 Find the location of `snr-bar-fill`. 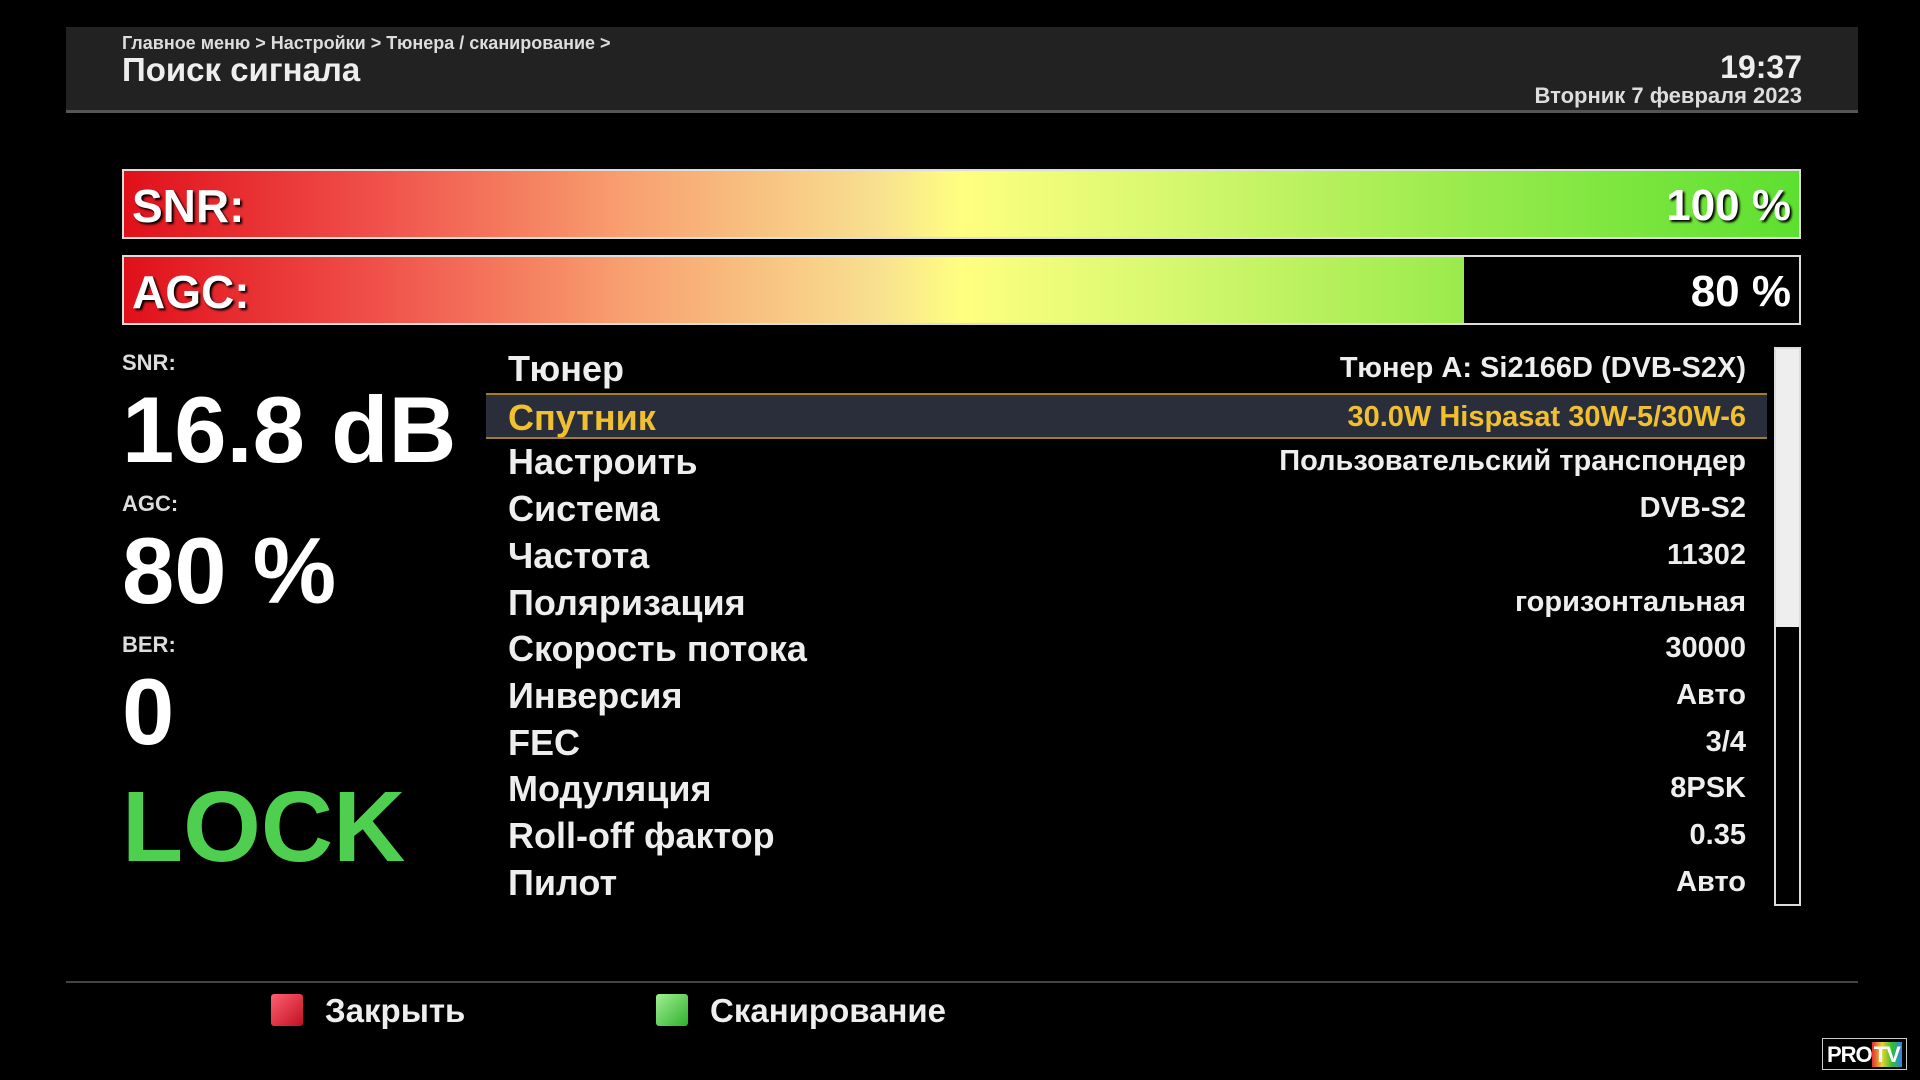

snr-bar-fill is located at coordinates (961, 204).